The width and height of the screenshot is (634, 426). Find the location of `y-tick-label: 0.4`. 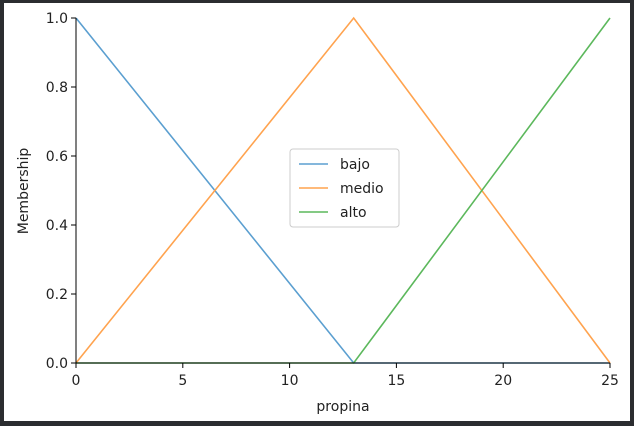

y-tick-label: 0.4 is located at coordinates (57, 226).